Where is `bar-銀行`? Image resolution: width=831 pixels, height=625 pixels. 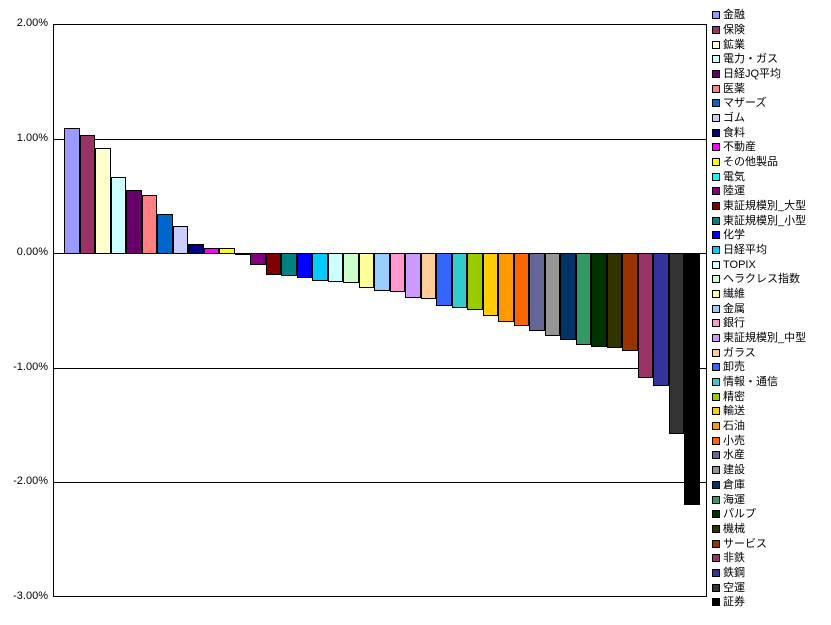 bar-銀行 is located at coordinates (397, 273).